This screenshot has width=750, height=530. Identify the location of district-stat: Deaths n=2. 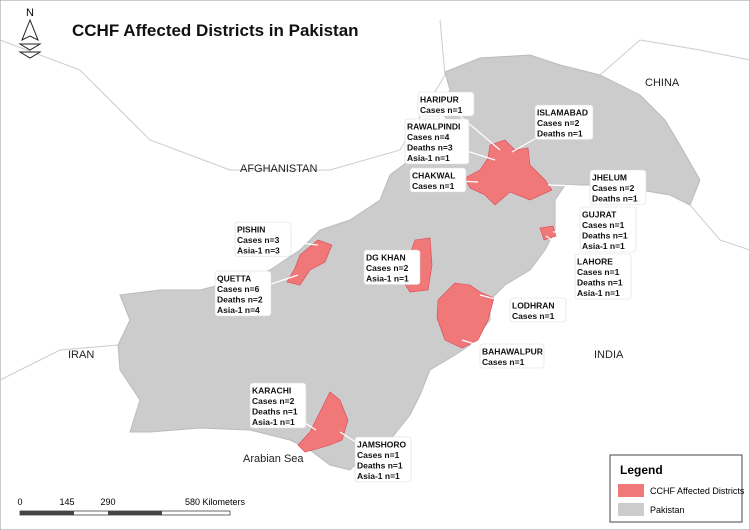
(240, 300).